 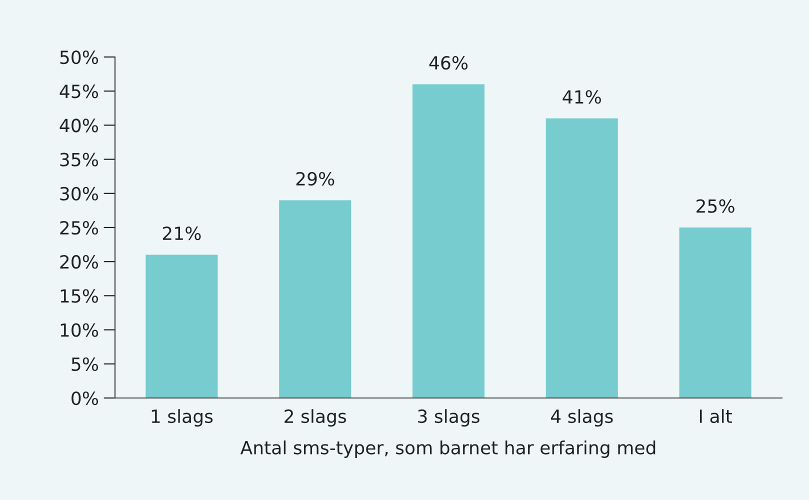 I want to click on y-tick-label: 10%, so click(x=79, y=330).